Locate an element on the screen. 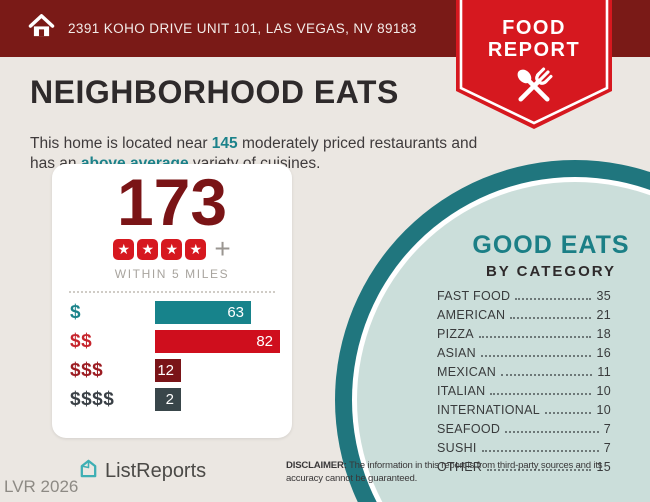  price-tier-row: $$$$ 2 is located at coordinates (172, 399).